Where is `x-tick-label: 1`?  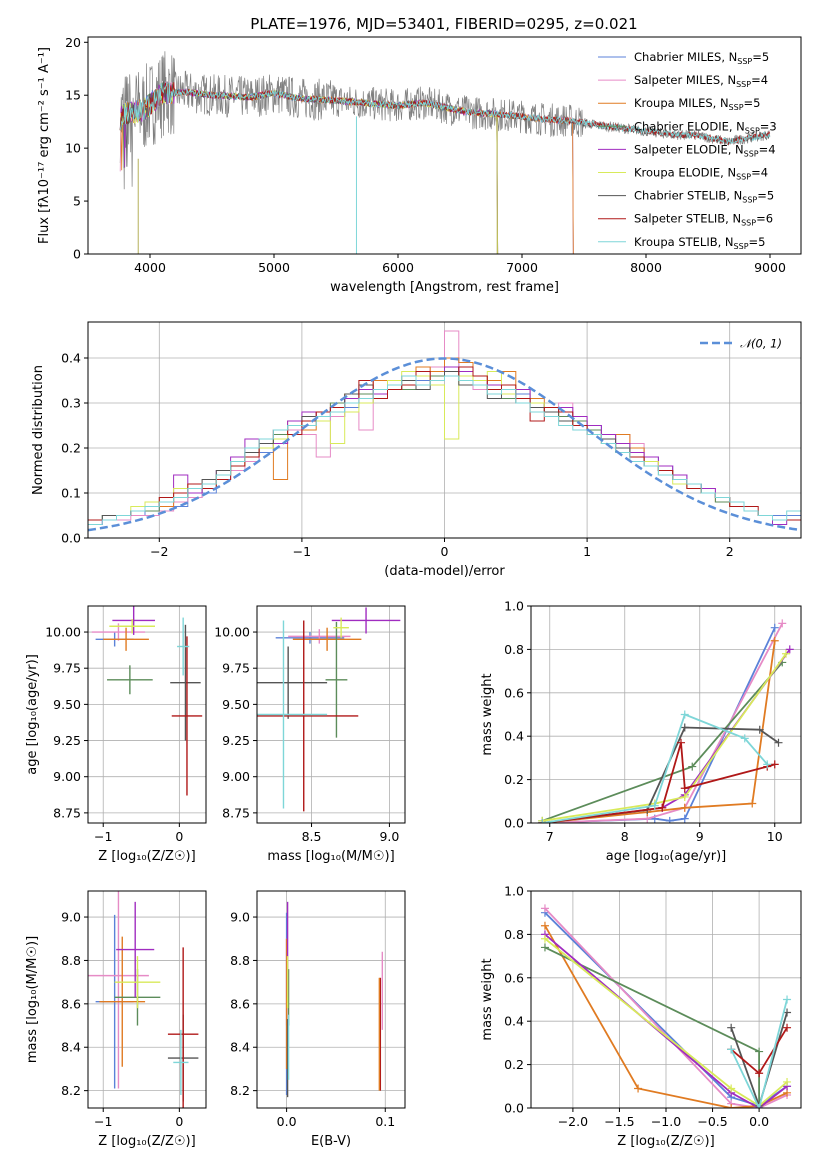 x-tick-label: 1 is located at coordinates (587, 551).